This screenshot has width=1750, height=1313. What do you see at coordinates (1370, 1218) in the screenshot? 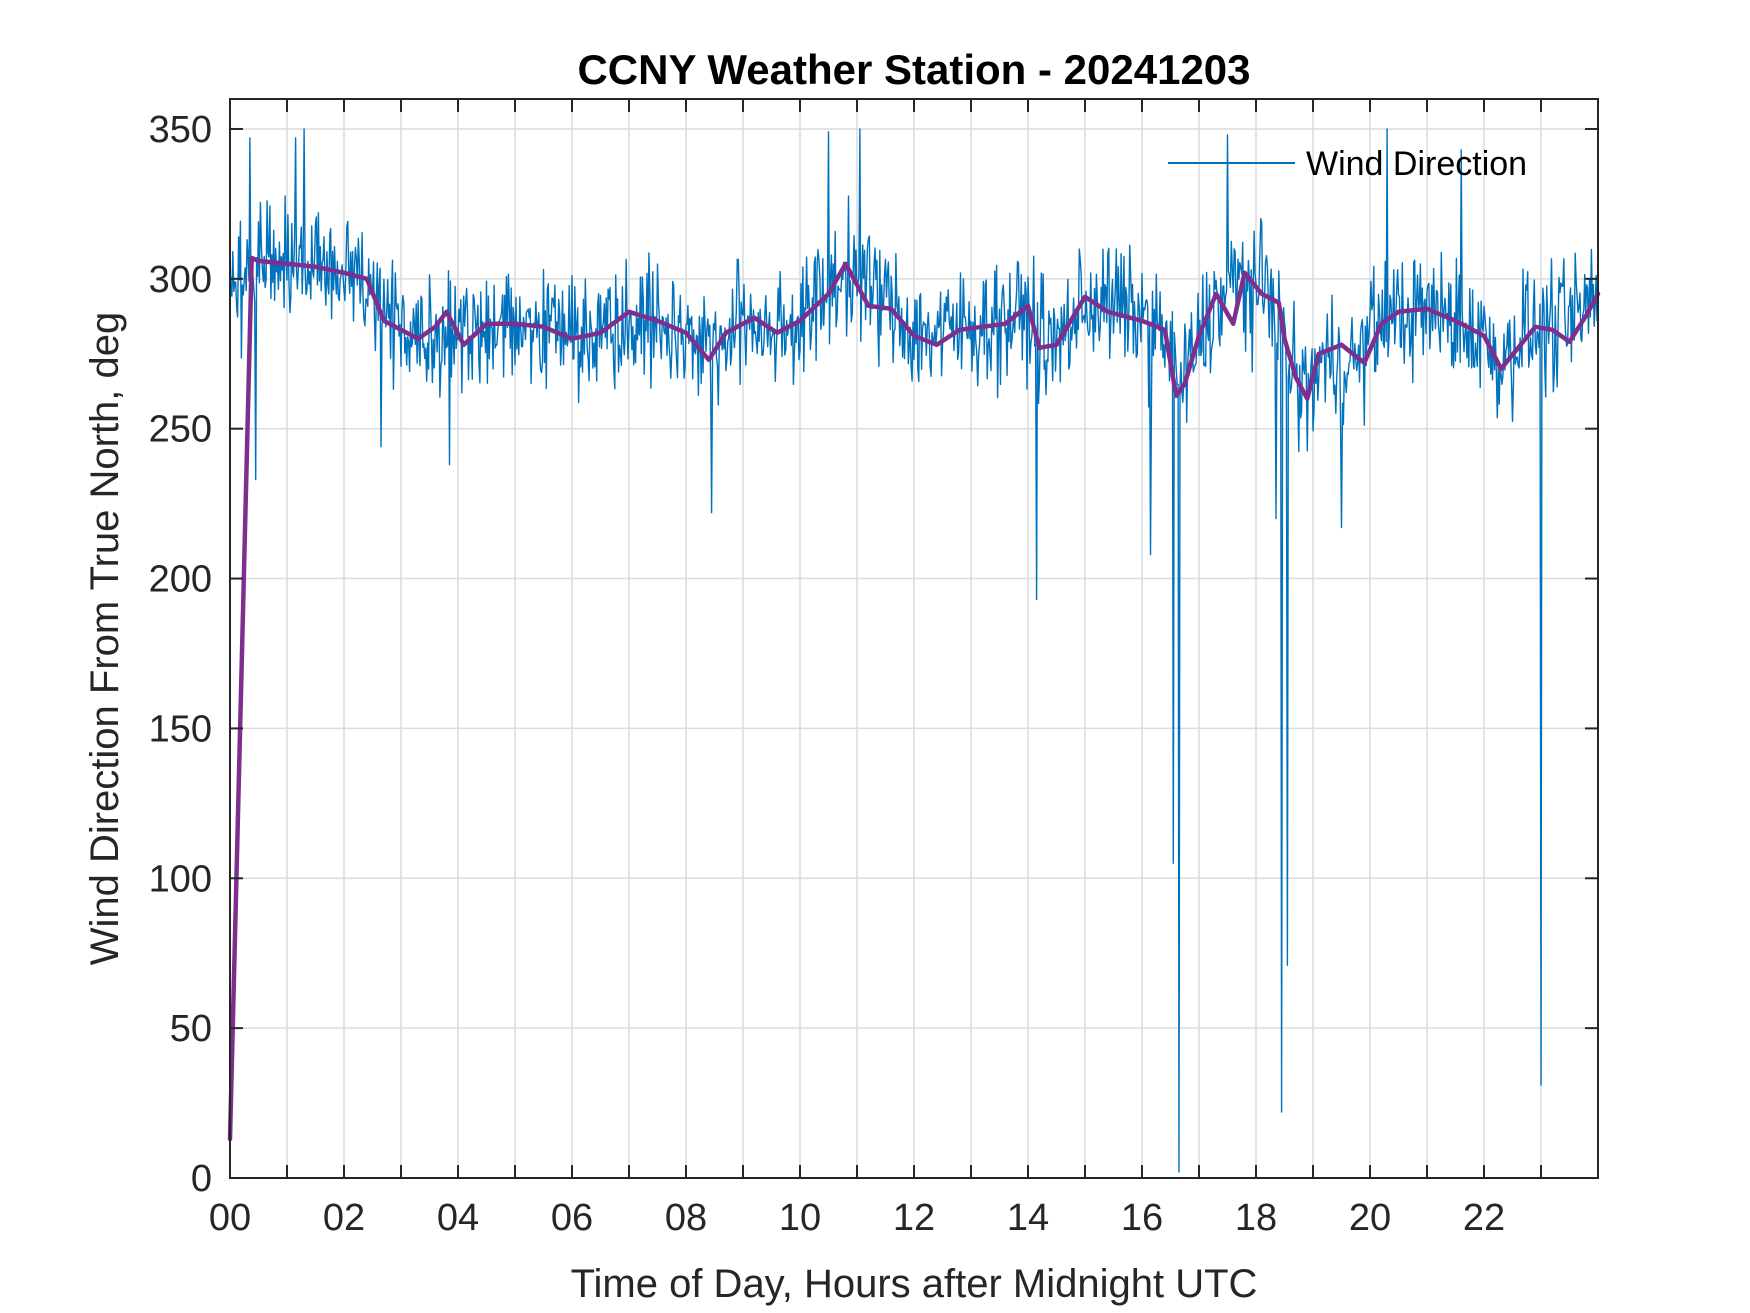
I see `x-tick-label: 20` at bounding box center [1370, 1218].